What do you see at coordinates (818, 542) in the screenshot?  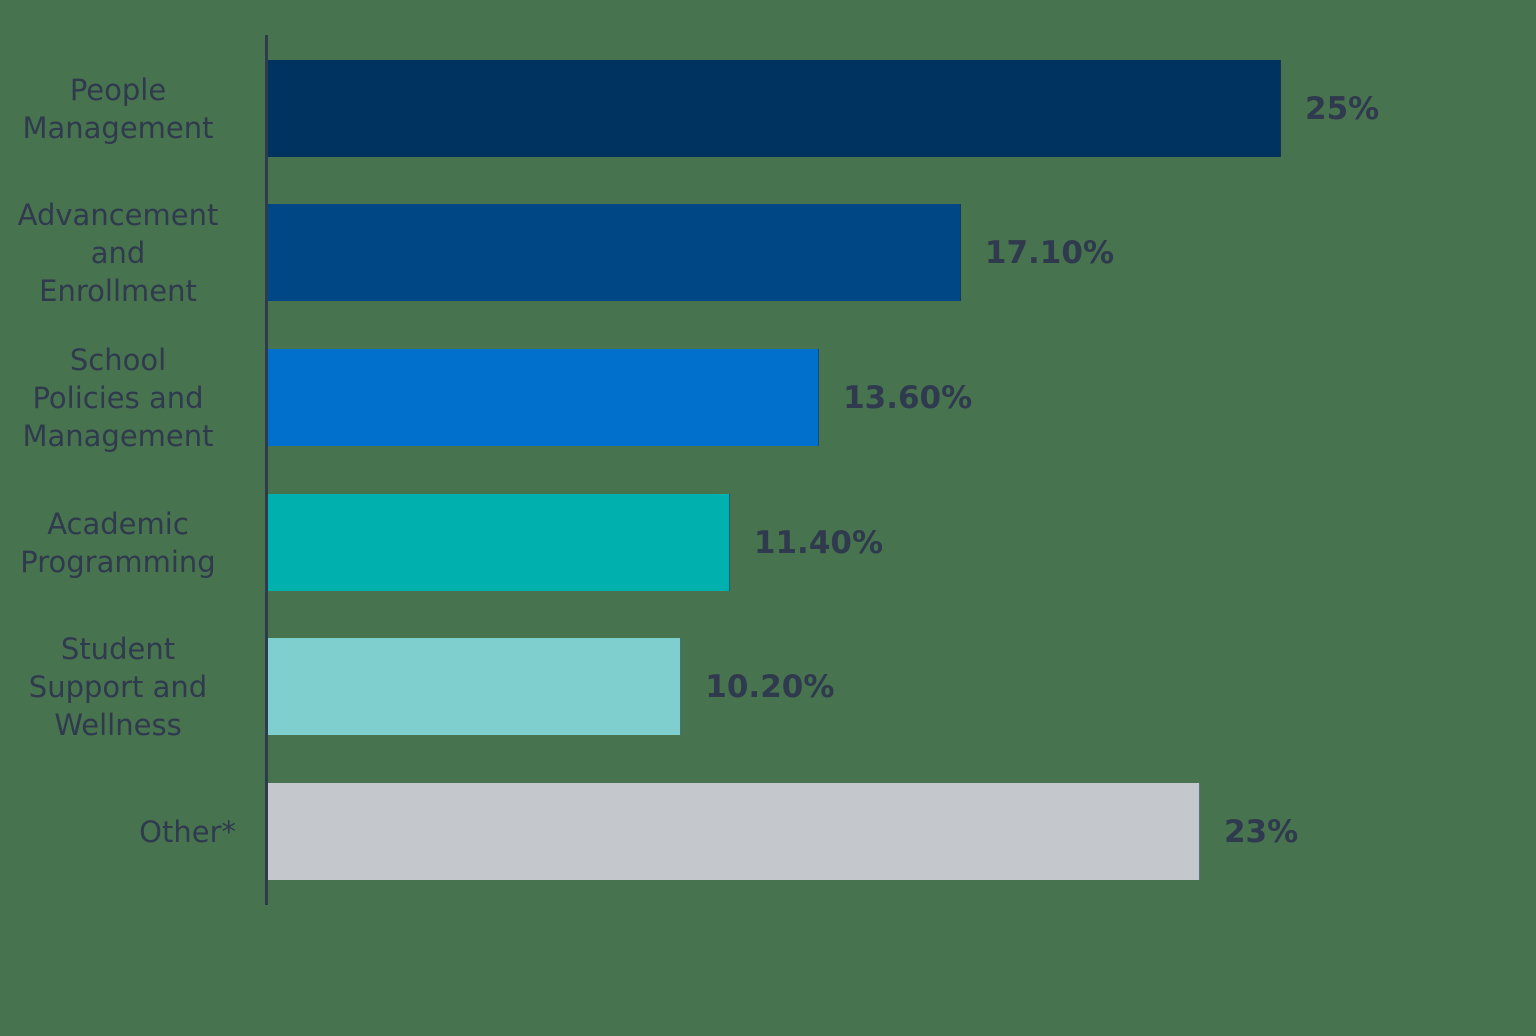 I see `value-label: 11.40%` at bounding box center [818, 542].